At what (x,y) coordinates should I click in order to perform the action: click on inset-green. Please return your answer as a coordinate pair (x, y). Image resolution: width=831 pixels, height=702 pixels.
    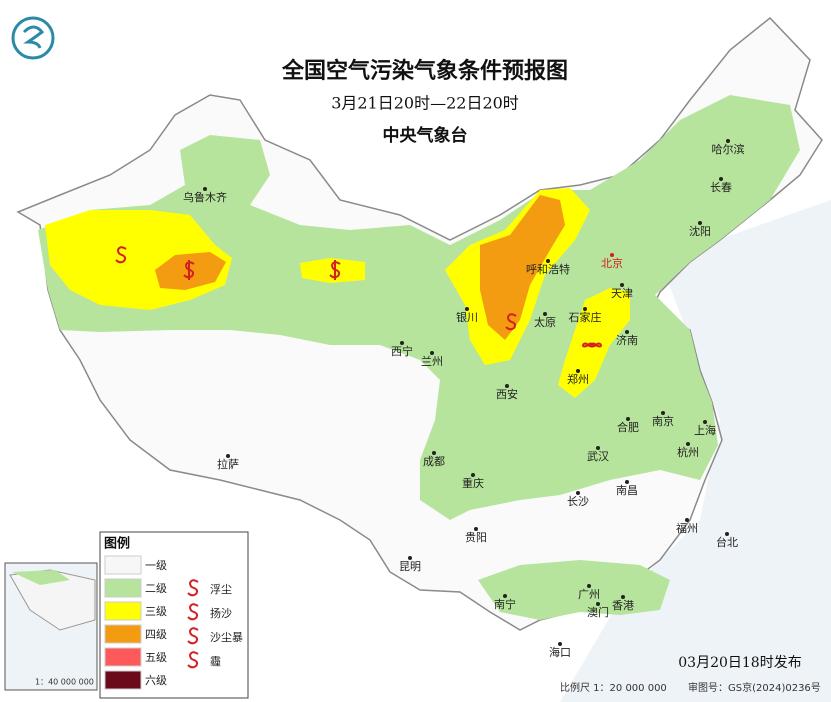
    Looking at the image, I should click on (41, 577).